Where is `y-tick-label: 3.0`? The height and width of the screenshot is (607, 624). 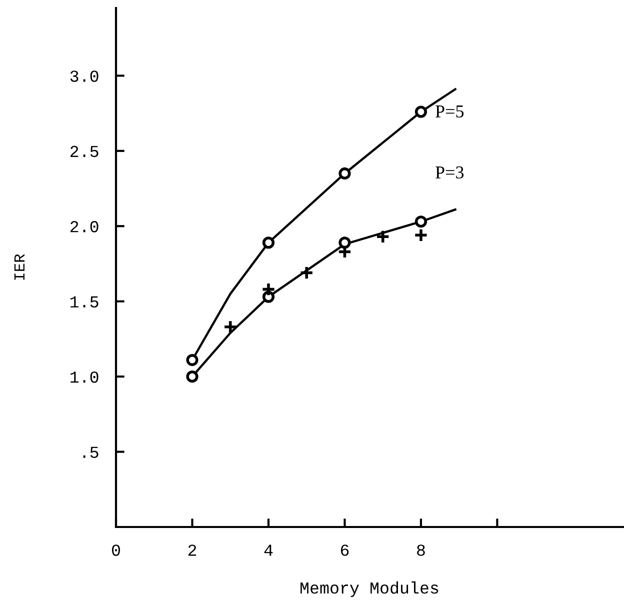 y-tick-label: 3.0 is located at coordinates (84, 76).